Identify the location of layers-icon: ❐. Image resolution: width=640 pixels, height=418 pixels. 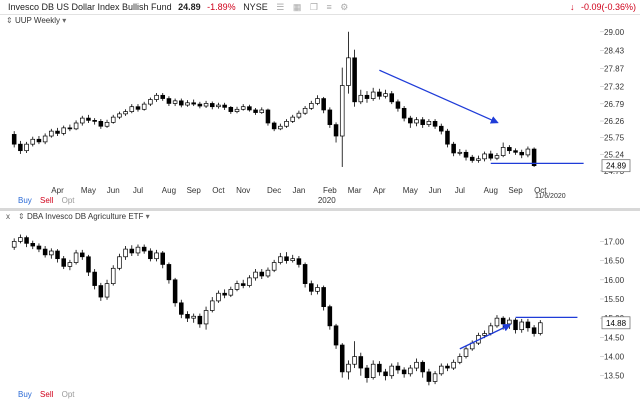
(313, 7).